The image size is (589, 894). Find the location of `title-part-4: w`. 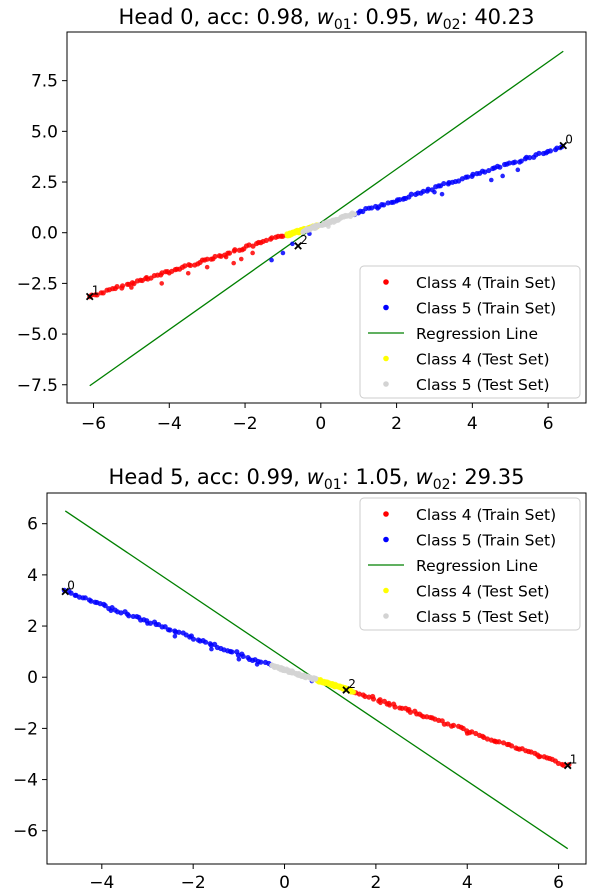

title-part-4: w is located at coordinates (435, 17).